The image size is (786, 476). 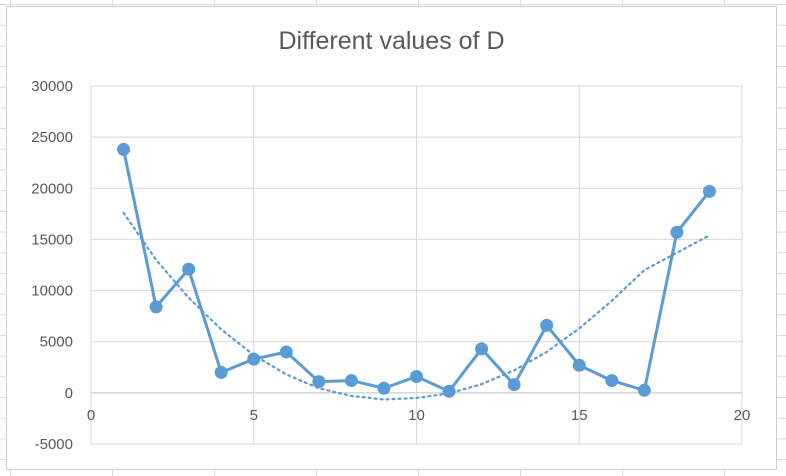 What do you see at coordinates (391, 41) in the screenshot?
I see `chart-title: Different values of D` at bounding box center [391, 41].